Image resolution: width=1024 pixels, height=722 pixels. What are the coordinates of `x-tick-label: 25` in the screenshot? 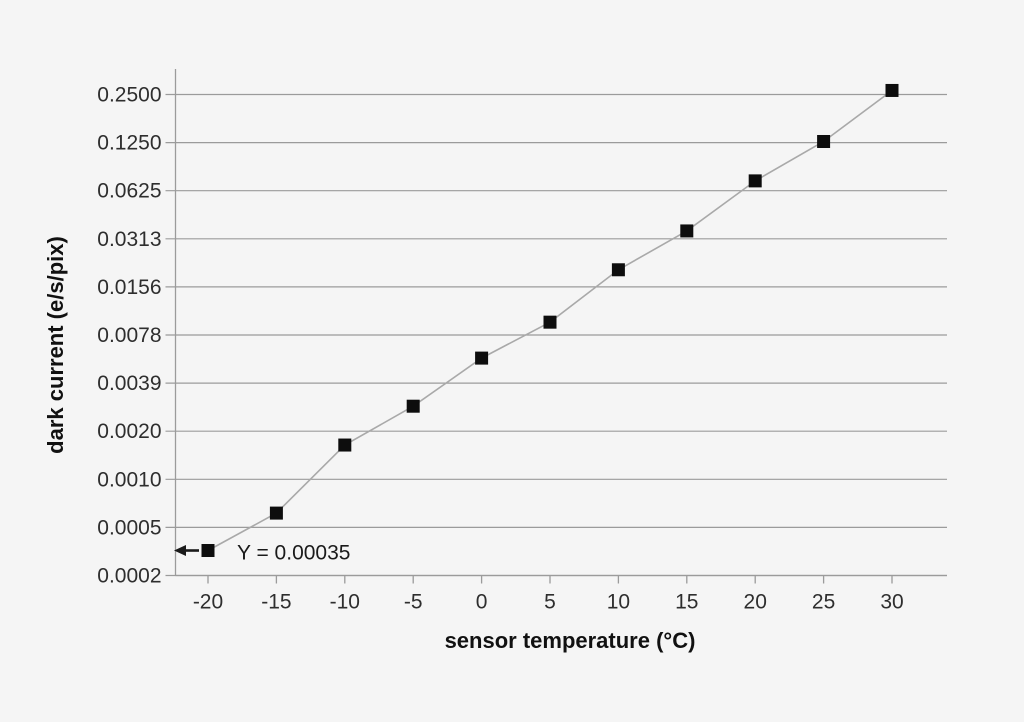 It's located at (823, 602).